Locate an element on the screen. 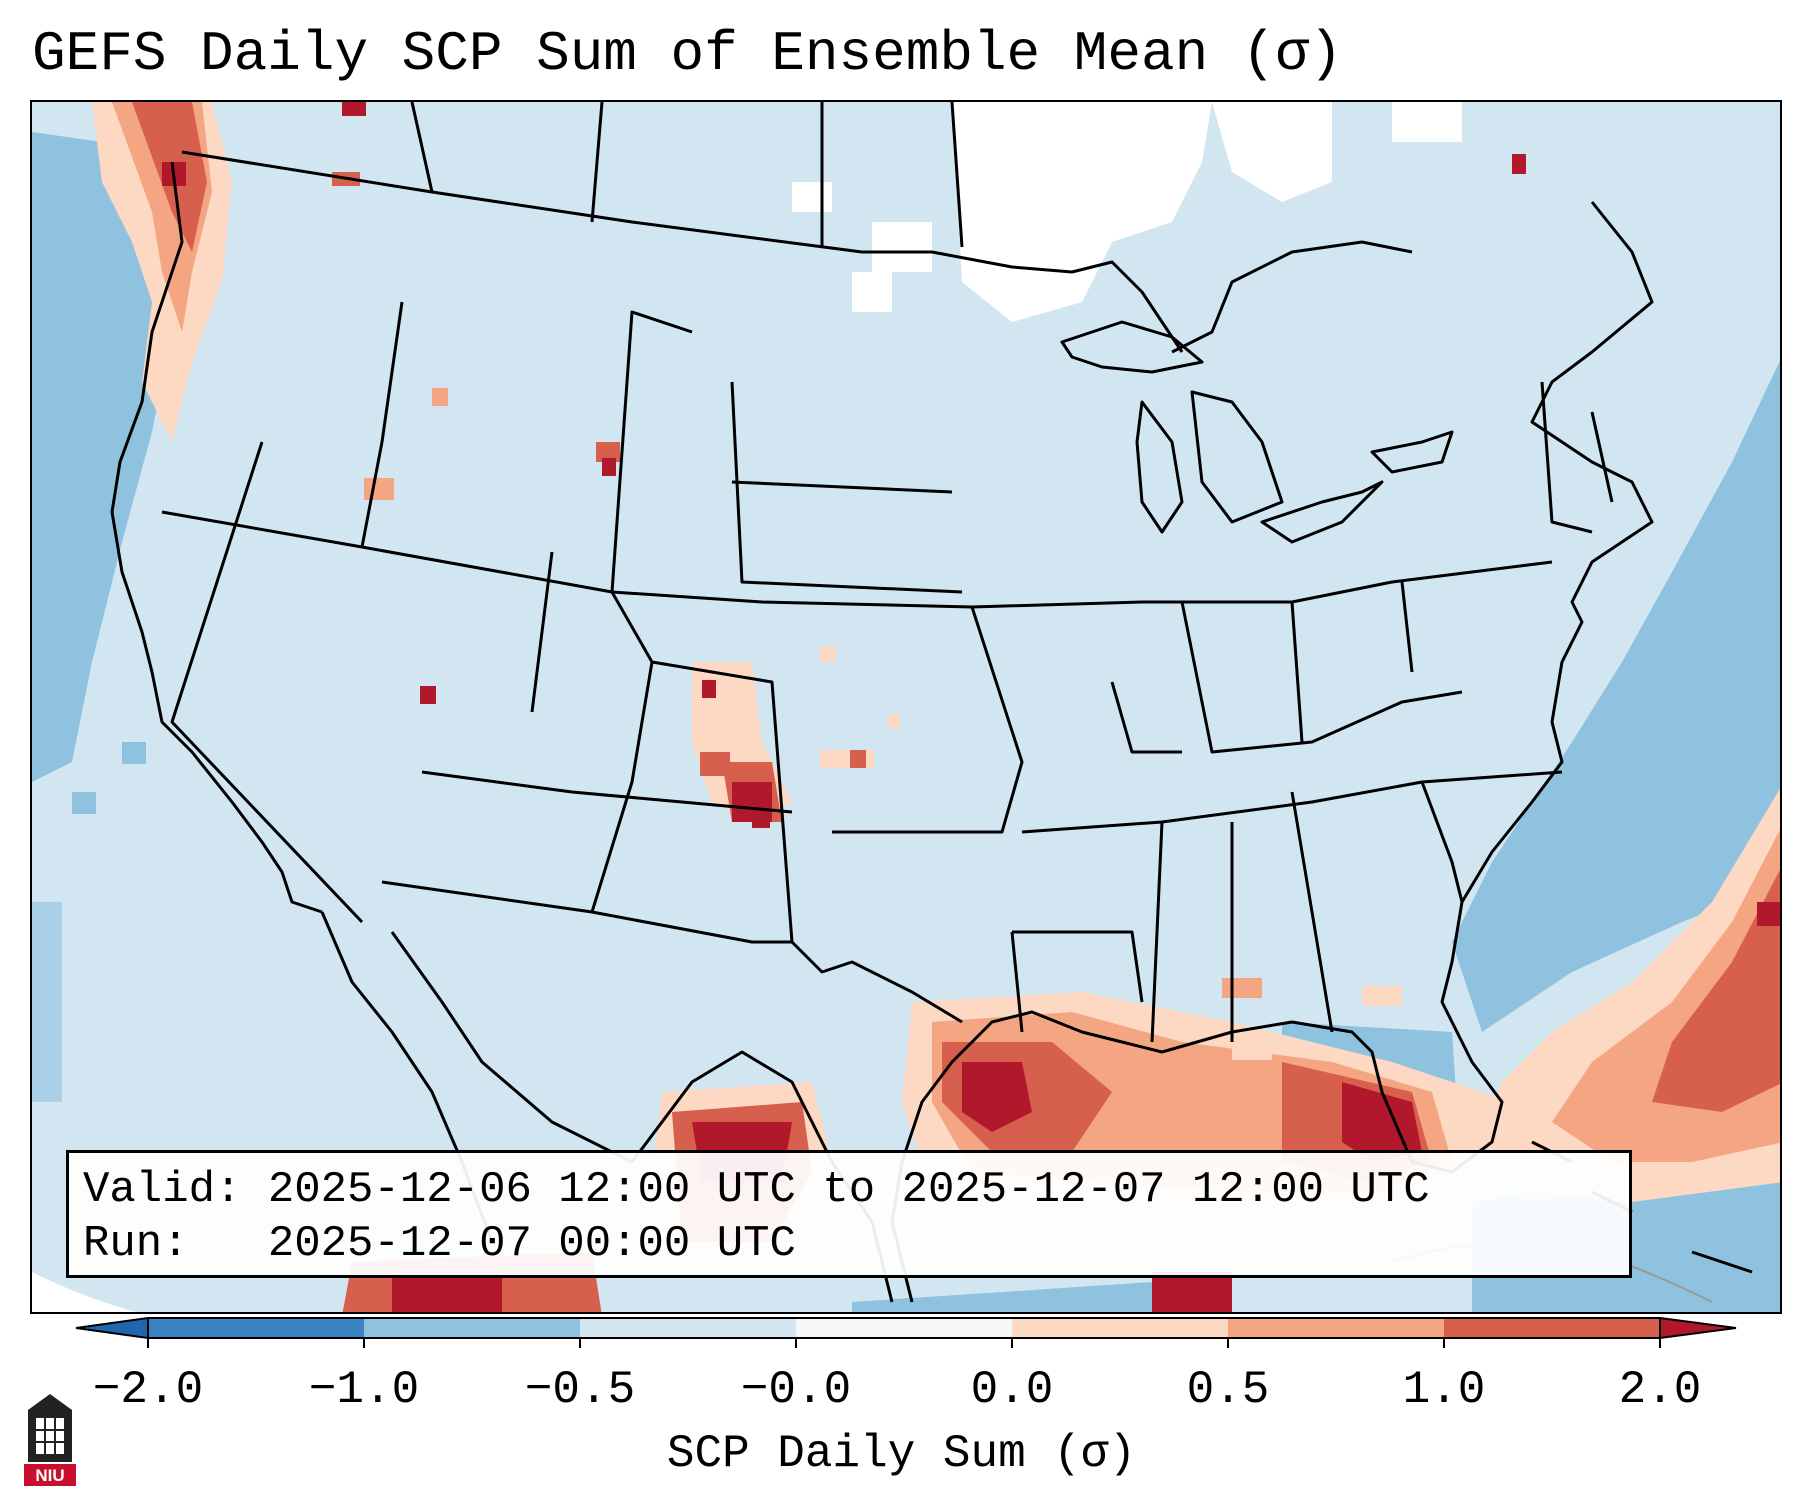  atlantic-positive-band is located at coordinates (1626, 995).